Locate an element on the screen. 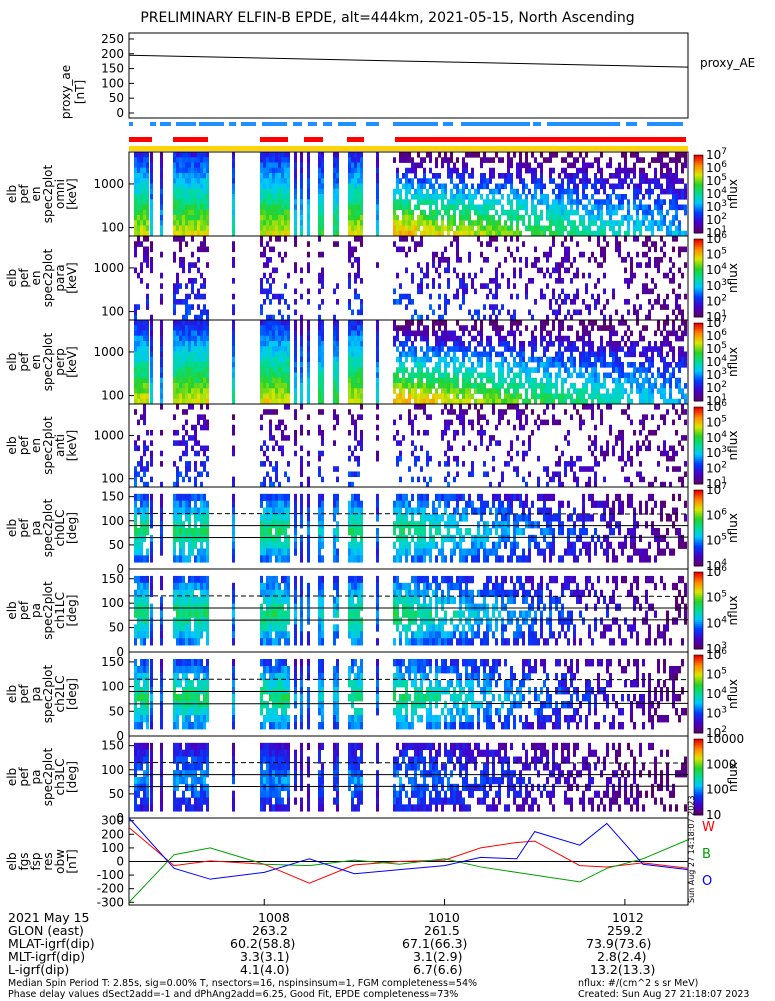 This screenshot has height=1001, width=775. pa_ch3-ytick: 50 is located at coordinates (116, 794).